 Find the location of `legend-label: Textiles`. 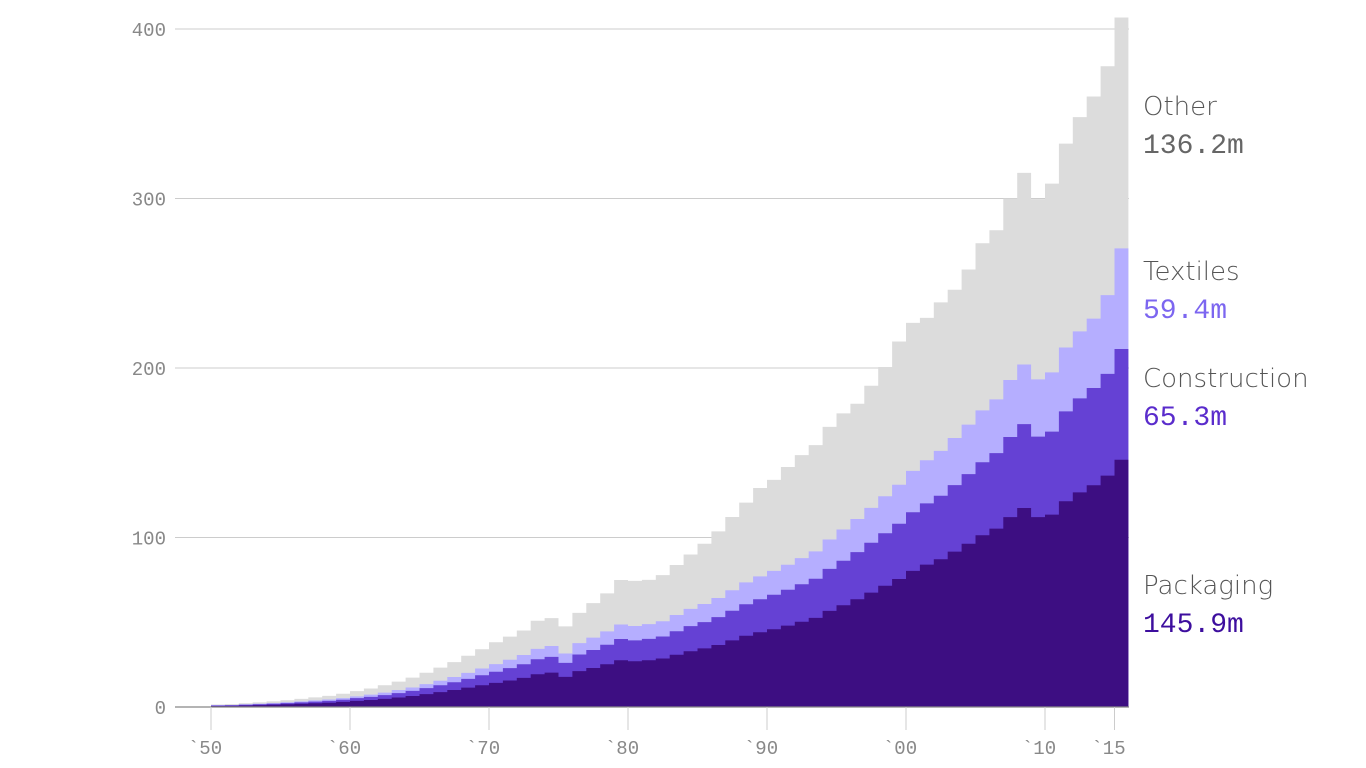

legend-label: Textiles is located at coordinates (1191, 272).